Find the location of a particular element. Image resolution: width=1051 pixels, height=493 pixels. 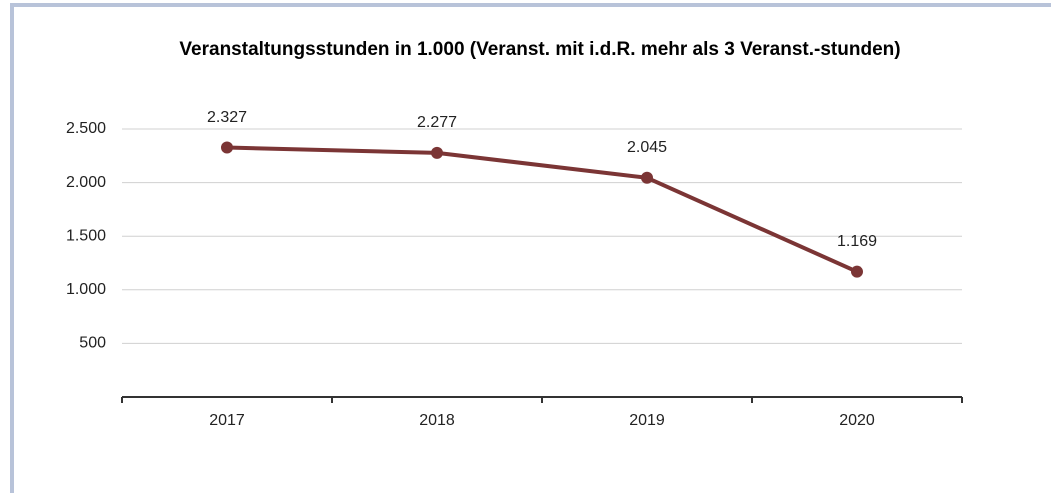

data-label: 2.045 is located at coordinates (647, 147).